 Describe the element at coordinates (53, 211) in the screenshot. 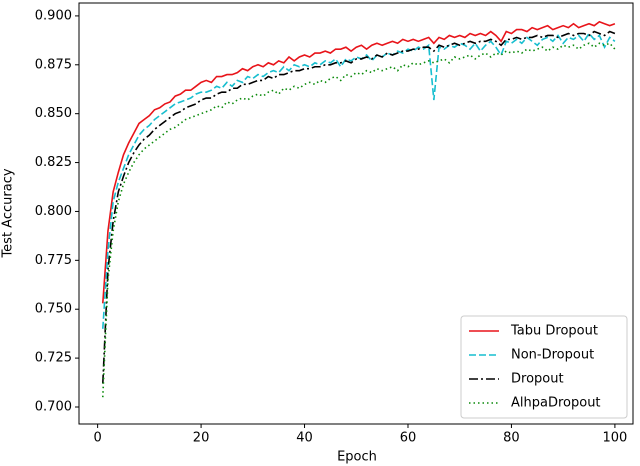

I see `y-tick-label: 0.800` at that location.